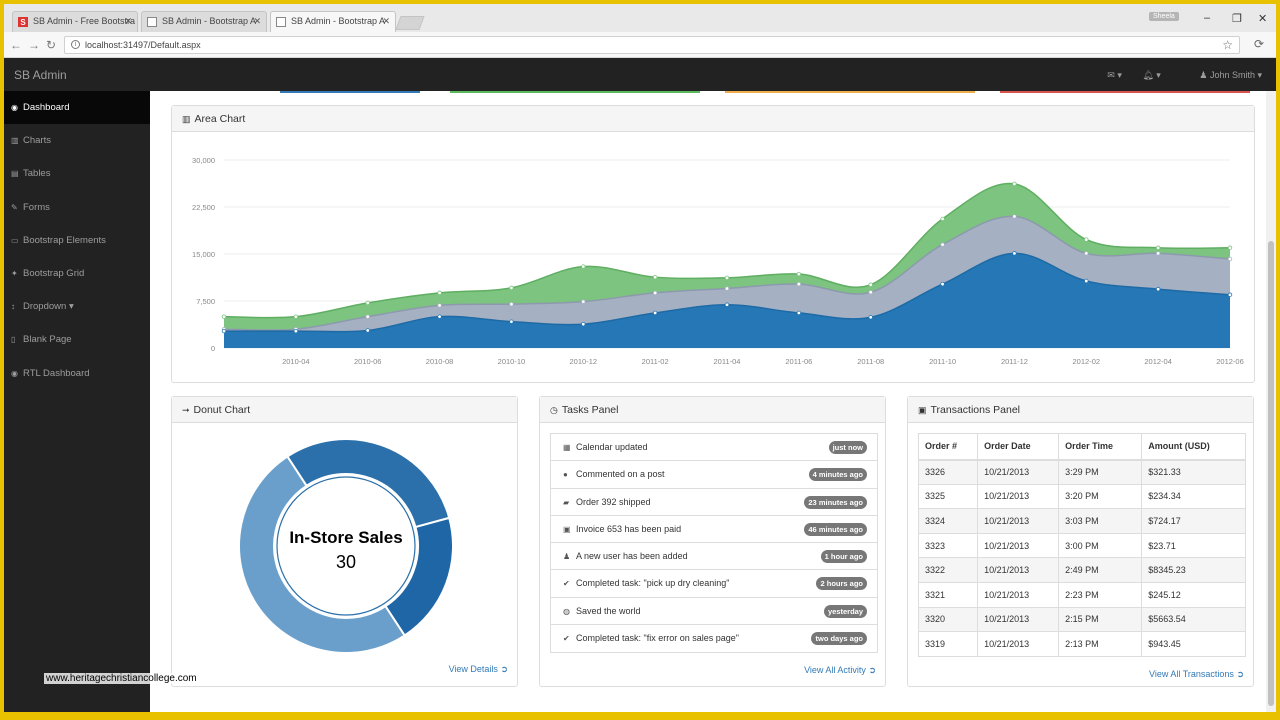 Image resolution: width=1280 pixels, height=720 pixels. What do you see at coordinates (1081, 619) in the screenshot?
I see `table-row: 3320 10/21/2013 2:15 PM $5663.54` at bounding box center [1081, 619].